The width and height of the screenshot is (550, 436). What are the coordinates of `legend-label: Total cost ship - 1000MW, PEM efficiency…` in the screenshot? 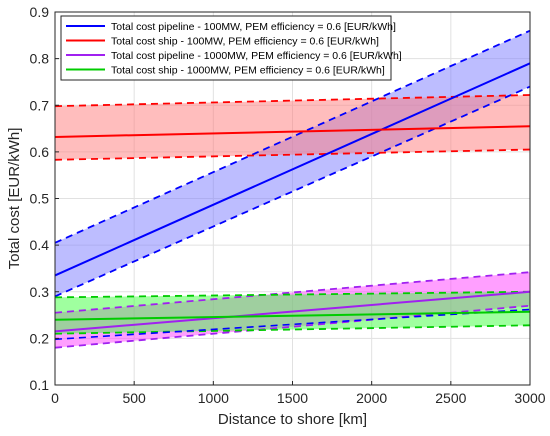 It's located at (248, 71).